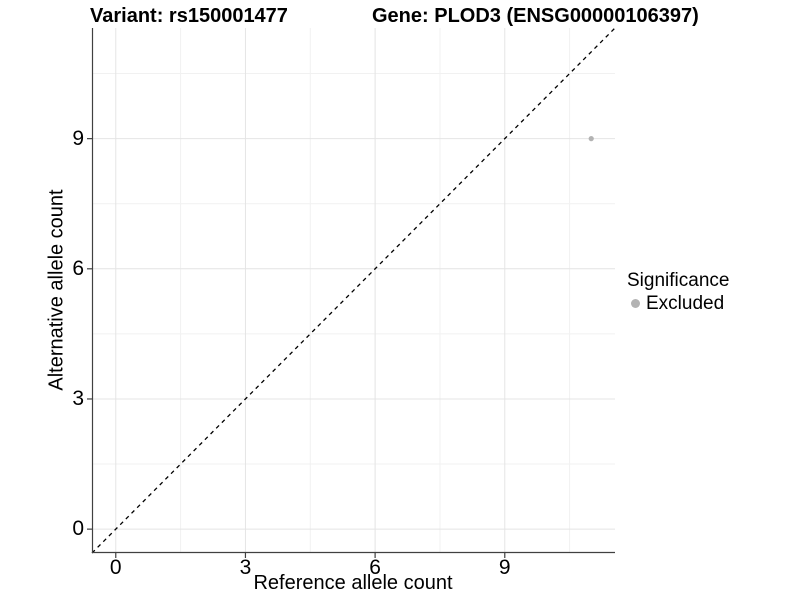 Image resolution: width=800 pixels, height=600 pixels. Describe the element at coordinates (535, 16) in the screenshot. I see `plot-title-gene: Gene: PLOD3 (ENSG00000106397)` at that location.